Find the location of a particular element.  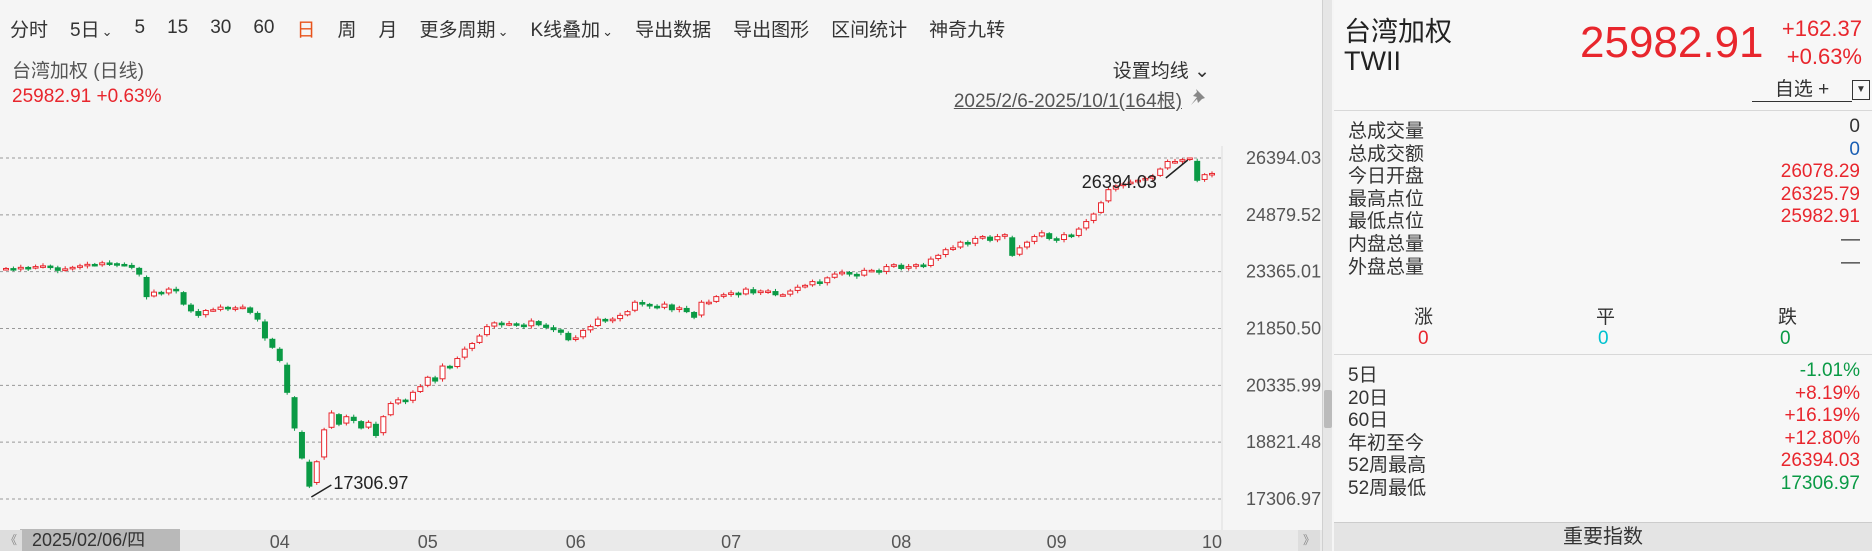

period-tab-1: 5日 ⌄ is located at coordinates (91, 28).